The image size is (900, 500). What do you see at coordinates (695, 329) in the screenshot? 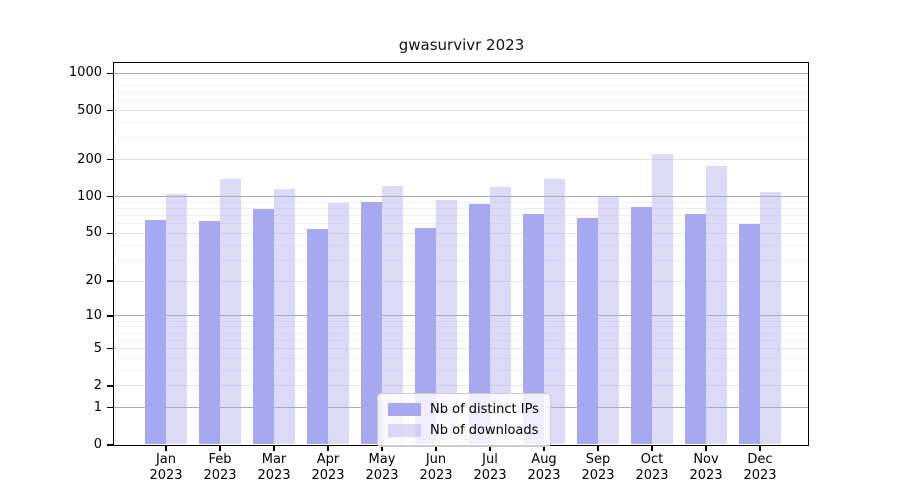
I see `bar-distinct-ips-nov` at bounding box center [695, 329].